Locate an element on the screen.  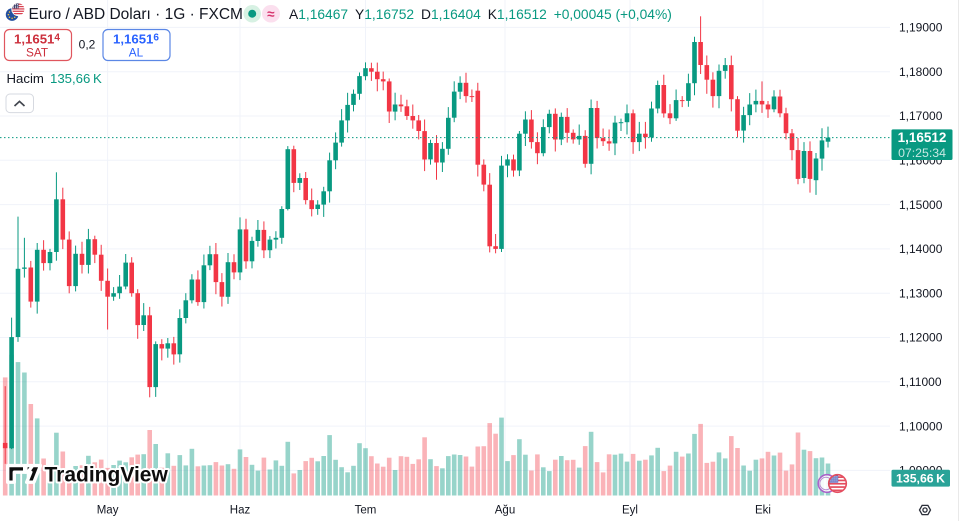
svg-text: 1,17000 is located at coordinates (921, 116).